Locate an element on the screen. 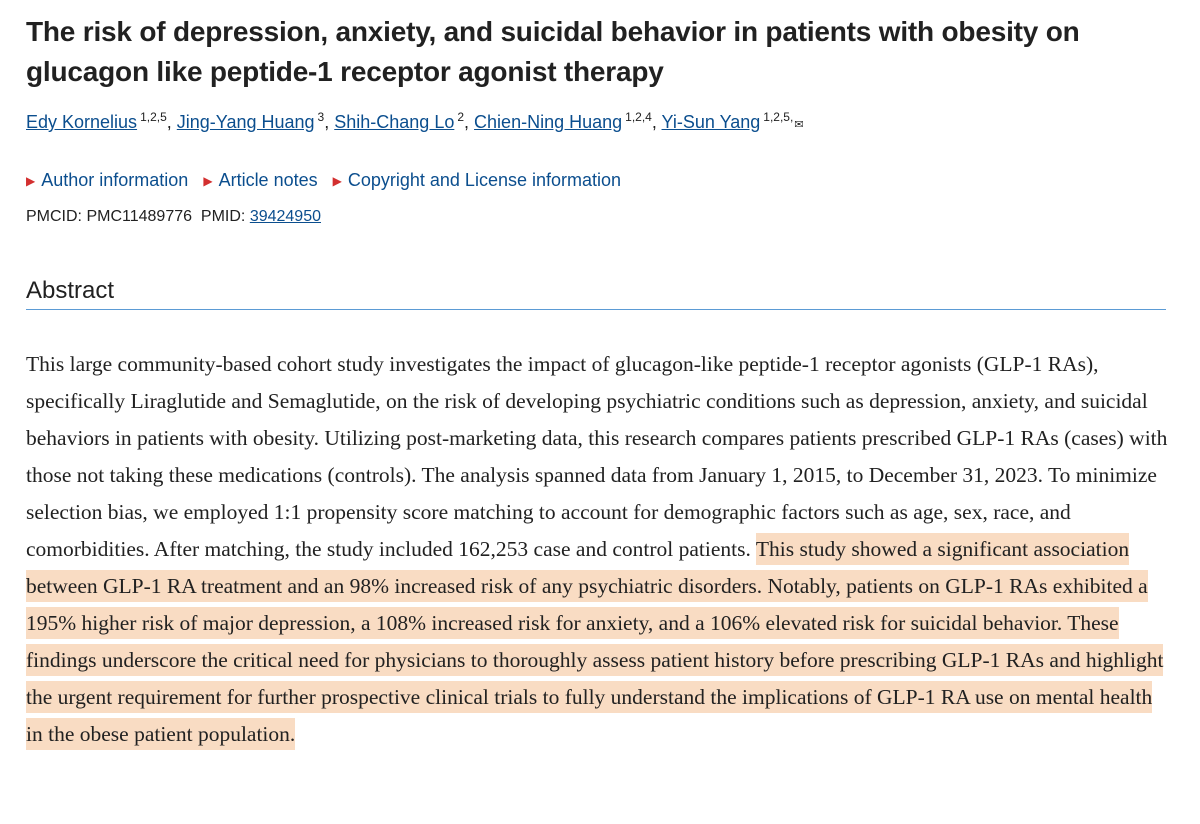 This screenshot has width=1200, height=824. copyright-license-toggle: ▶ Copyright and License information is located at coordinates (477, 180).